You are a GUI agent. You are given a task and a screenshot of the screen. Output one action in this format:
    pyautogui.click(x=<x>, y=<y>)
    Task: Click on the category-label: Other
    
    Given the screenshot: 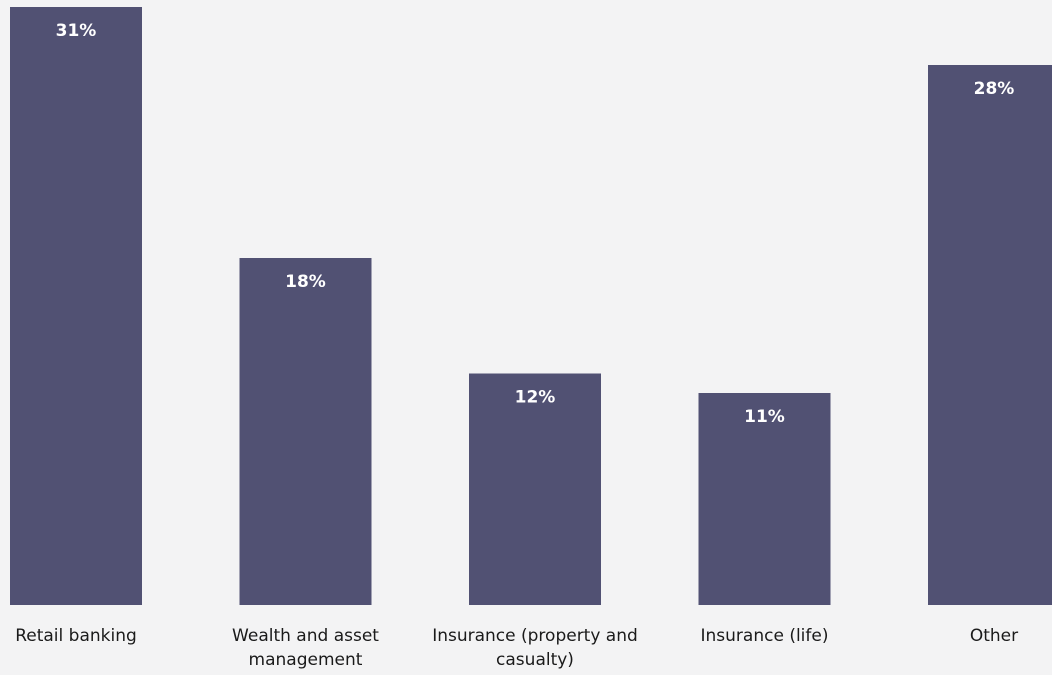 What is the action you would take?
    pyautogui.click(x=994, y=636)
    